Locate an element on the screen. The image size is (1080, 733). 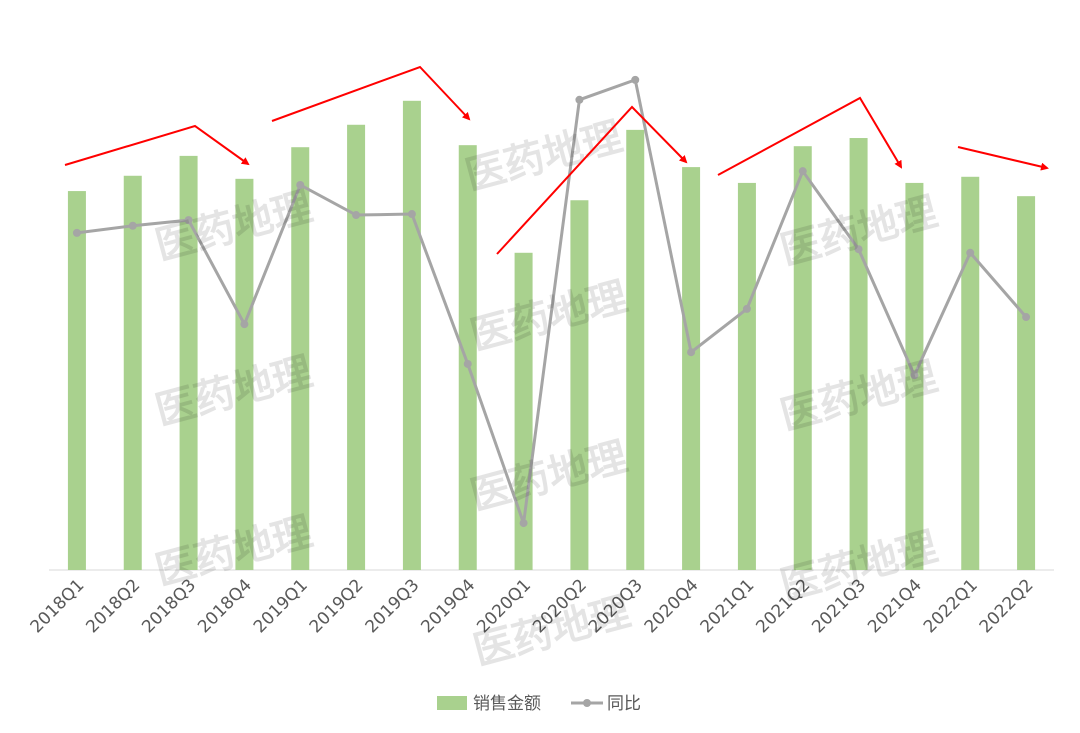
x-tick-label: 2019Q3 is located at coordinates (393, 606).